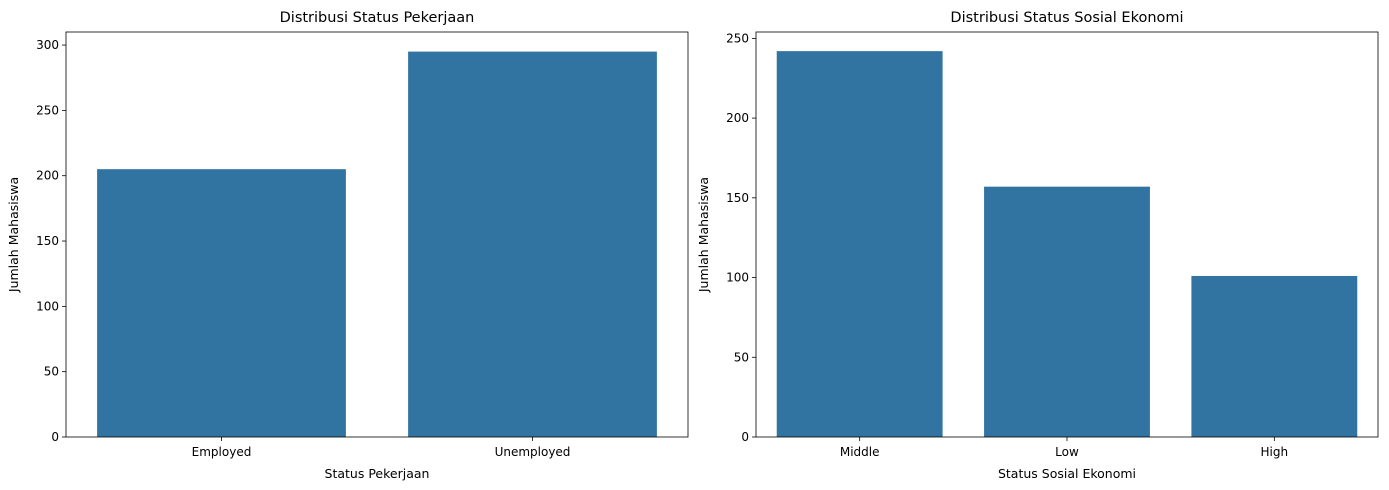 The height and width of the screenshot is (490, 1389). I want to click on bar-unemployed, so click(532, 244).